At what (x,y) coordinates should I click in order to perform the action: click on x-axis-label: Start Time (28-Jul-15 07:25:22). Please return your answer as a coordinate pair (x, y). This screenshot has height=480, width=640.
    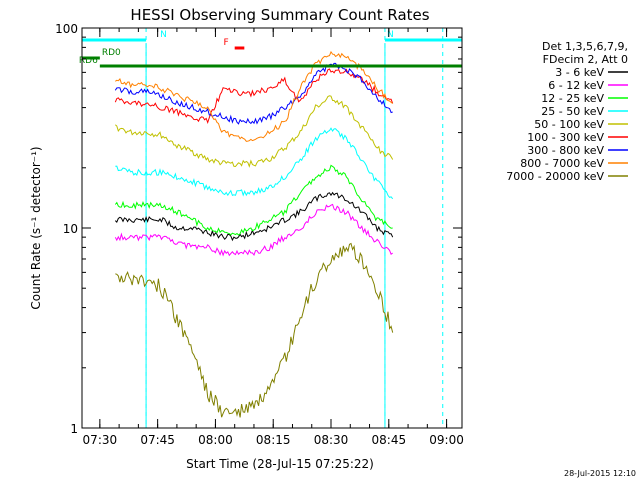
    Looking at the image, I should click on (280, 464).